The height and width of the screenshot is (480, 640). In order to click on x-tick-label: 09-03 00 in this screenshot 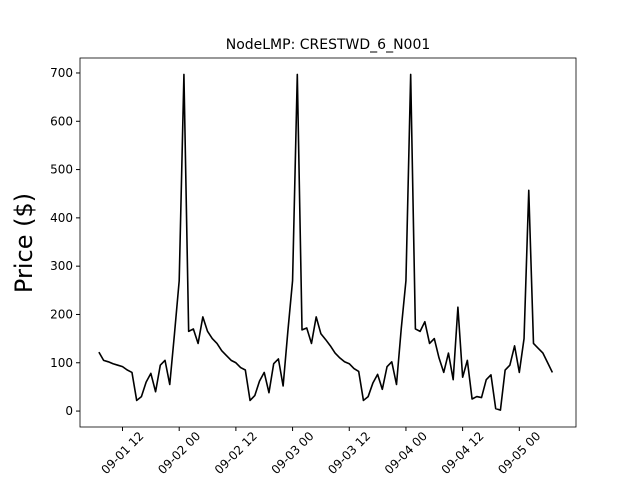, I will do `click(293, 453)`.